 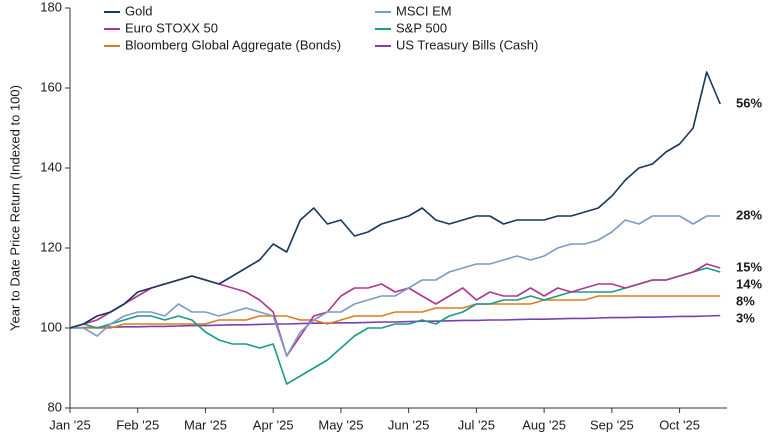 What do you see at coordinates (51, 246) in the screenshot?
I see `y-tick-label: 120` at bounding box center [51, 246].